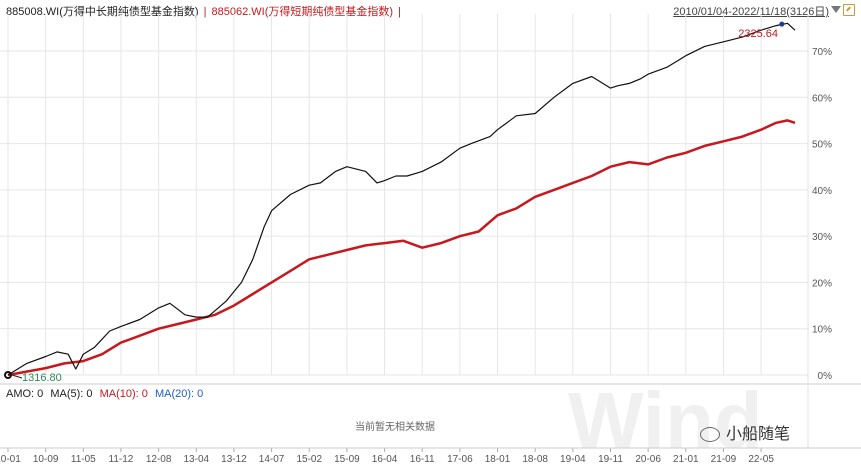  What do you see at coordinates (121, 459) in the screenshot?
I see `x-tick-label: 11-12` at bounding box center [121, 459].